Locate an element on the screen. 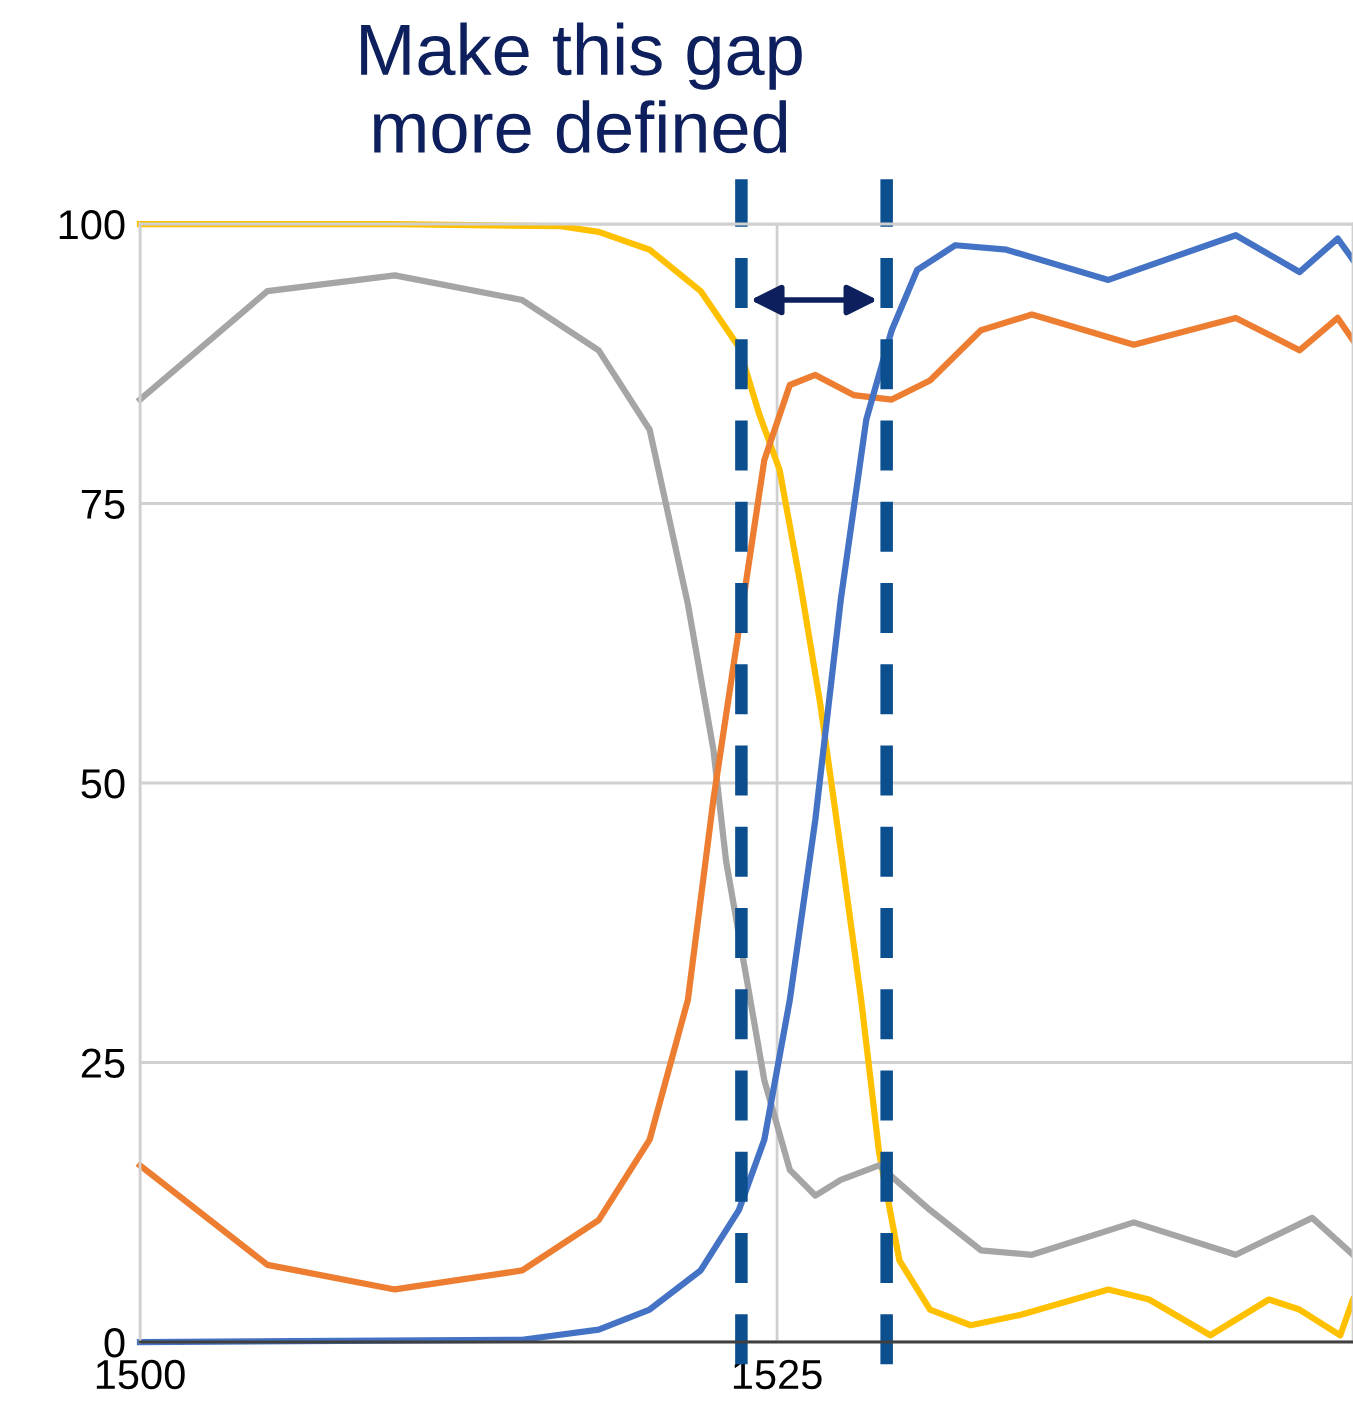 The height and width of the screenshot is (1427, 1353). x-tick-label: 1525 is located at coordinates (777, 1374).